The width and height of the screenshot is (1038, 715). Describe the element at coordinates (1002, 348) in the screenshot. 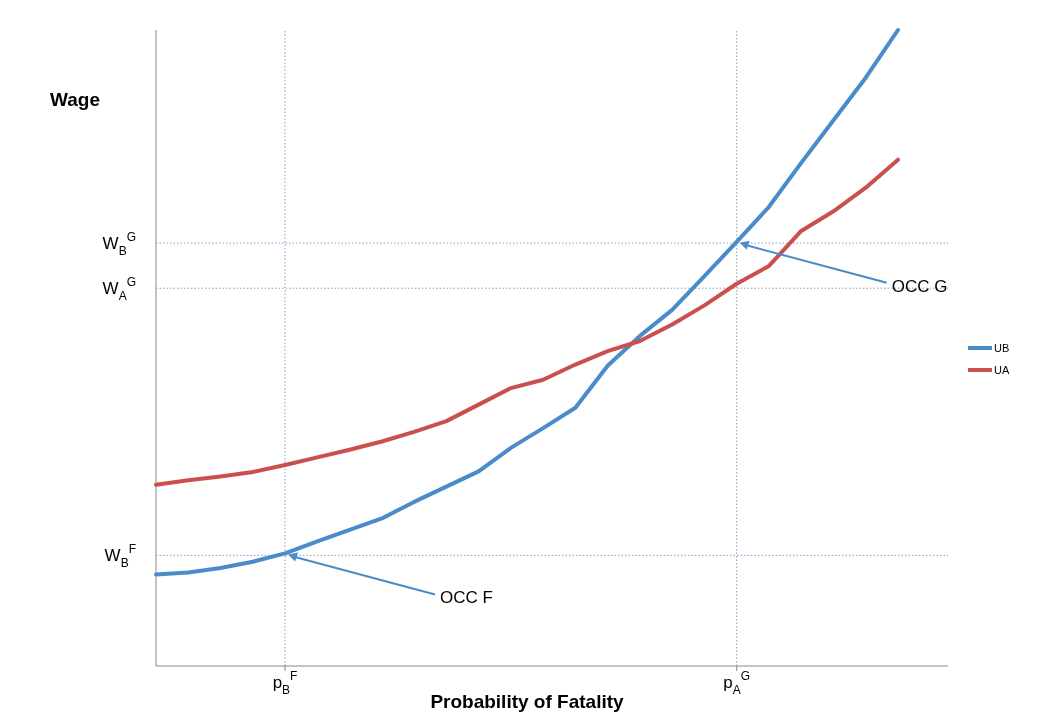

I see `legend-label: UB` at that location.